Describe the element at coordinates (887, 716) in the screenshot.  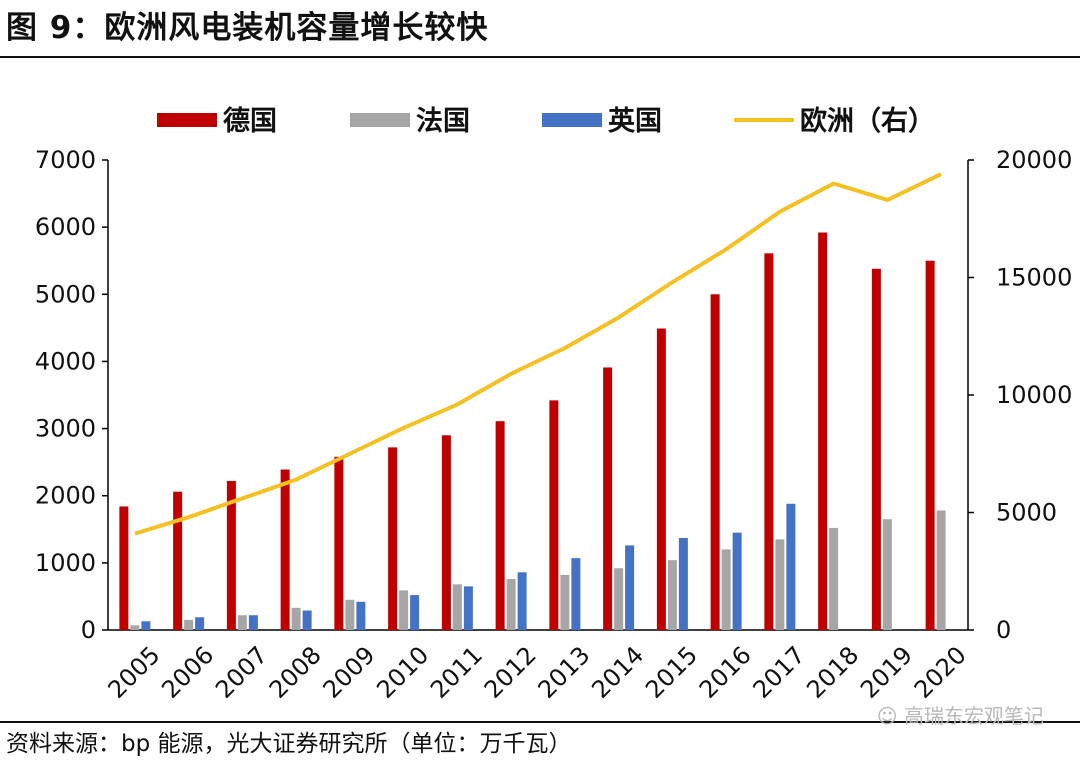
I see `wechat-icon: ☺` at that location.